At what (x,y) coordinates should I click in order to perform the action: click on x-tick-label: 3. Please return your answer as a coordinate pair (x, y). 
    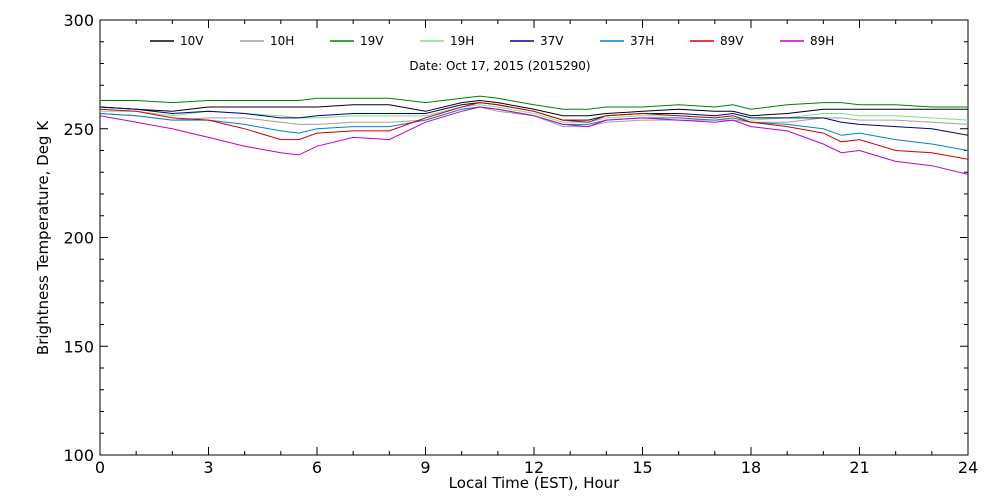
    Looking at the image, I should click on (208, 467).